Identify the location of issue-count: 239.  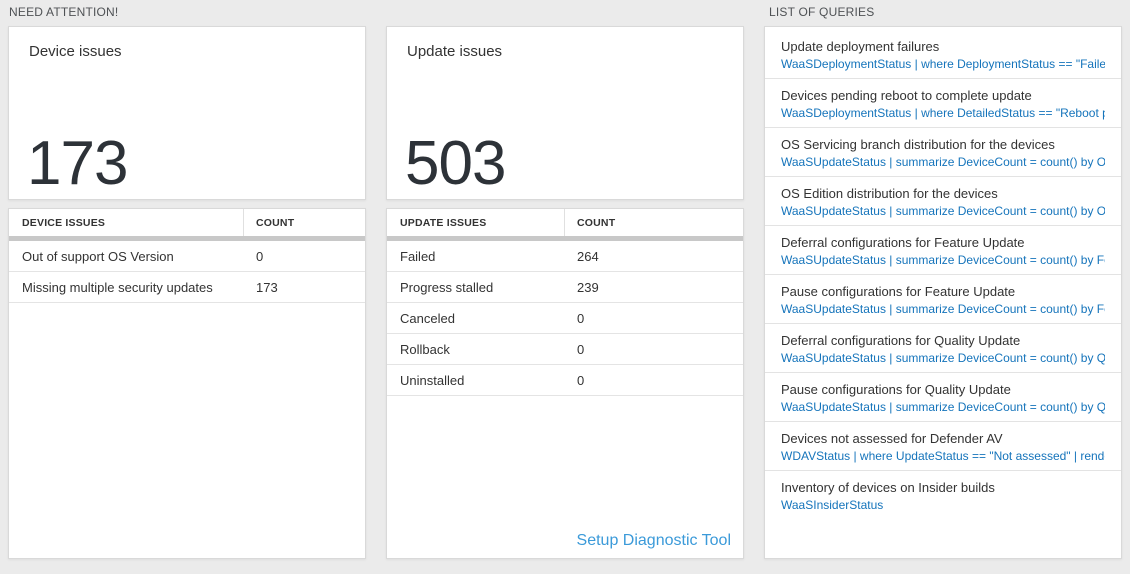
(588, 287).